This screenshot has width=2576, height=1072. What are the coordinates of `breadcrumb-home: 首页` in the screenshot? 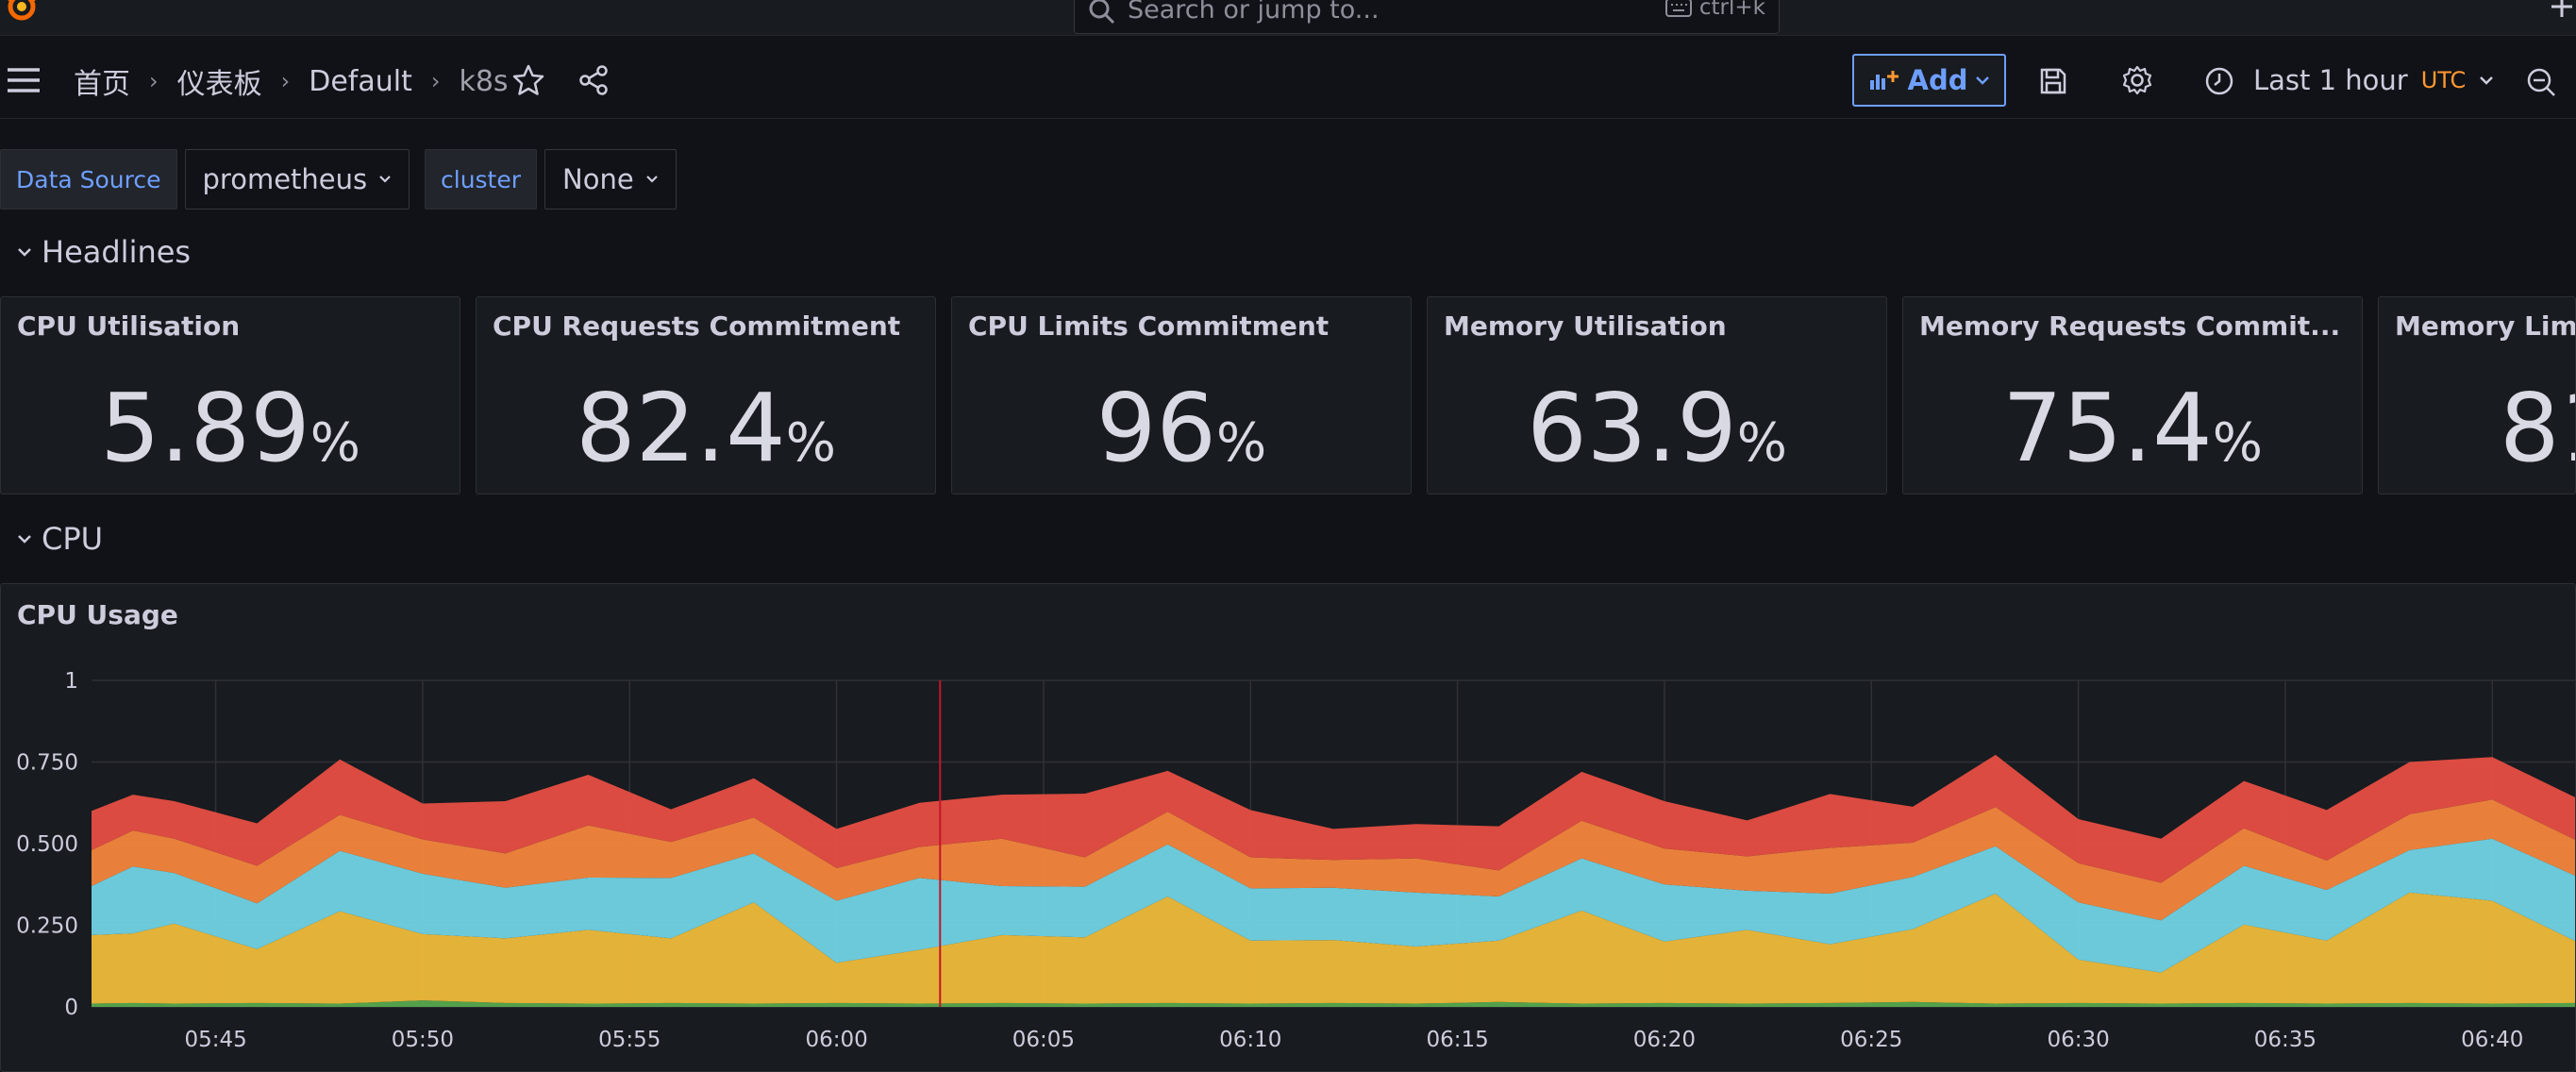 It's located at (102, 84).